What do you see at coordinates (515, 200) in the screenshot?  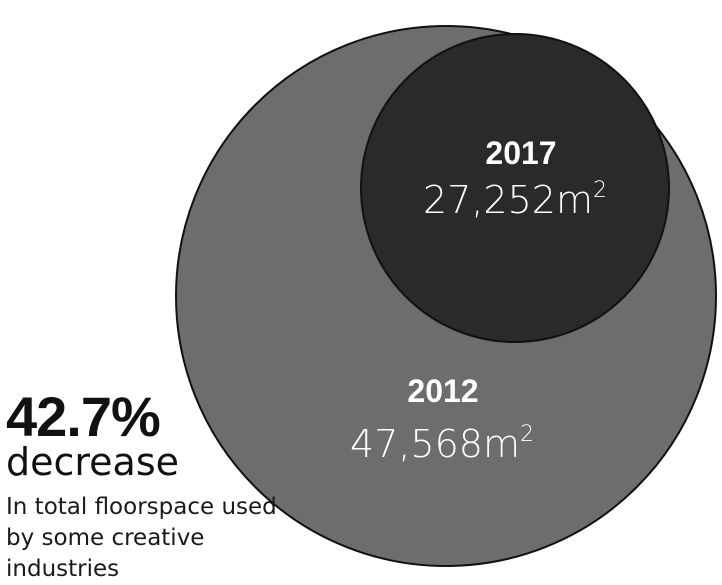 I see `value-label-2017: 27,252m2` at bounding box center [515, 200].